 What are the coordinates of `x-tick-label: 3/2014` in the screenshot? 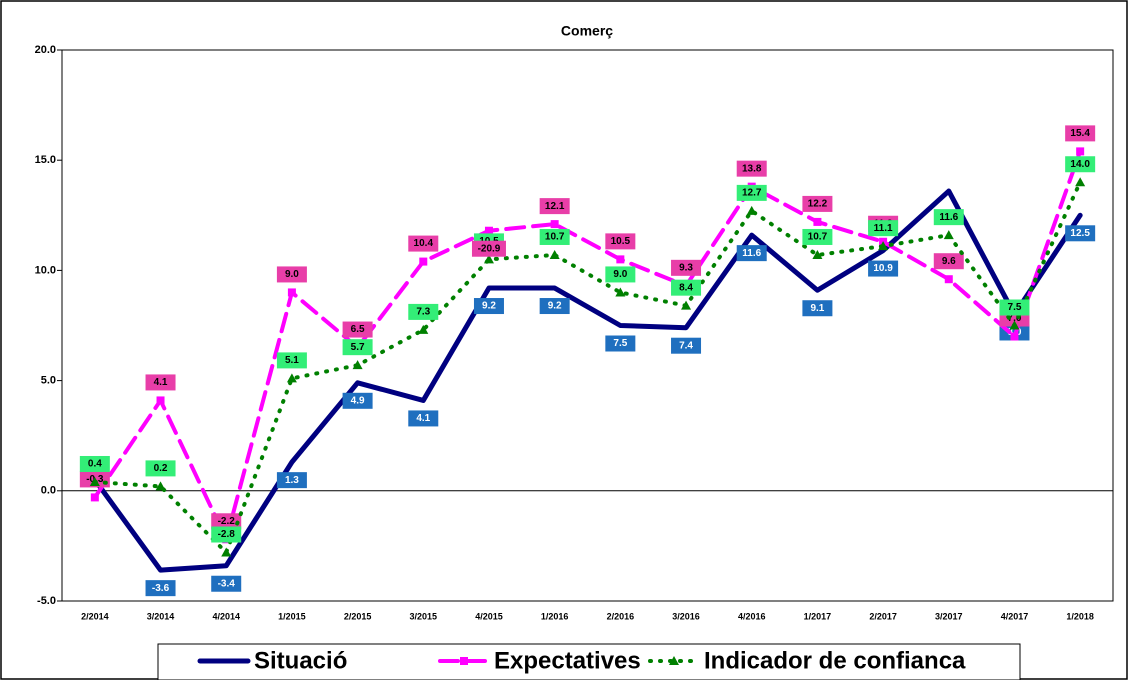 It's located at (161, 616).